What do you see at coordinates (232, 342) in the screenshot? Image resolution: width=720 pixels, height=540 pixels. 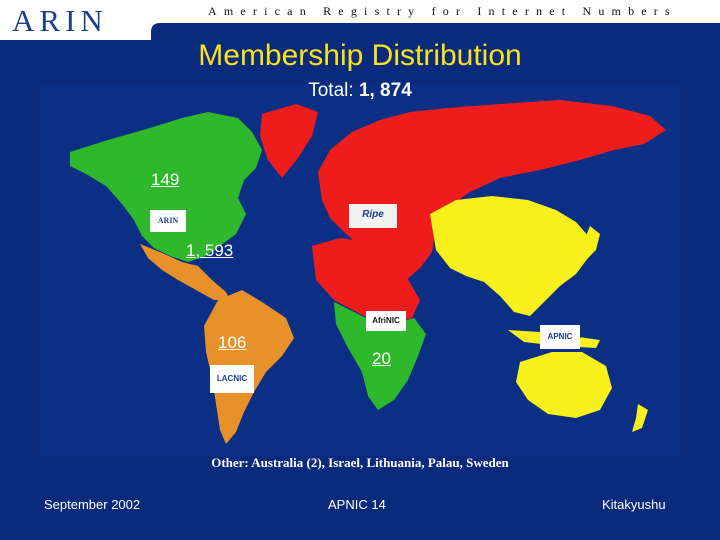 I see `count-lacnic: 106` at bounding box center [232, 342].